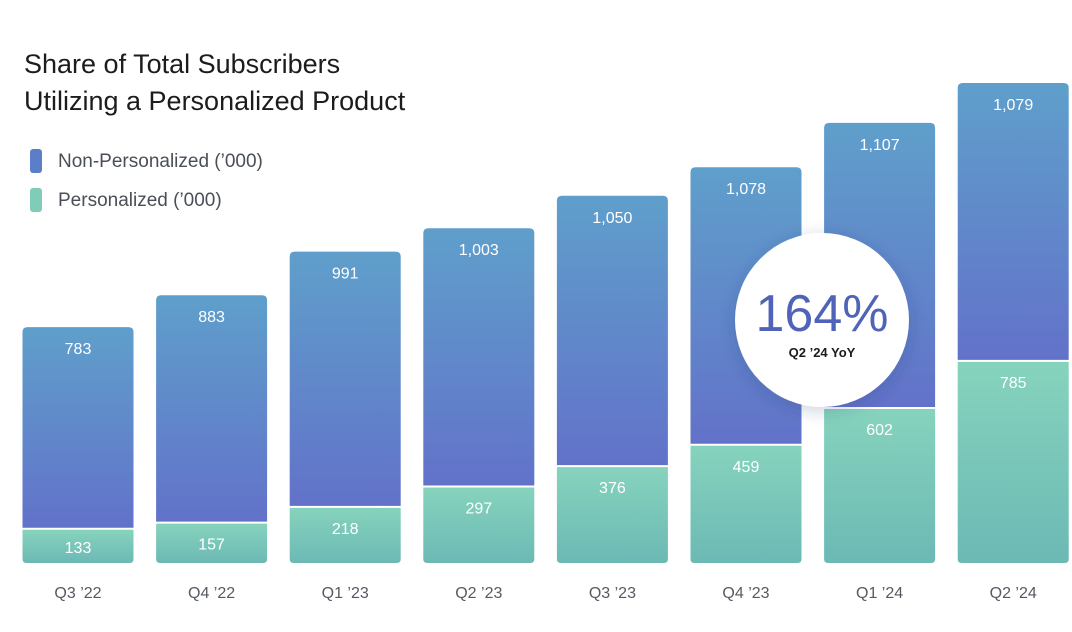  I want to click on value-label-personalized: 602, so click(879, 430).